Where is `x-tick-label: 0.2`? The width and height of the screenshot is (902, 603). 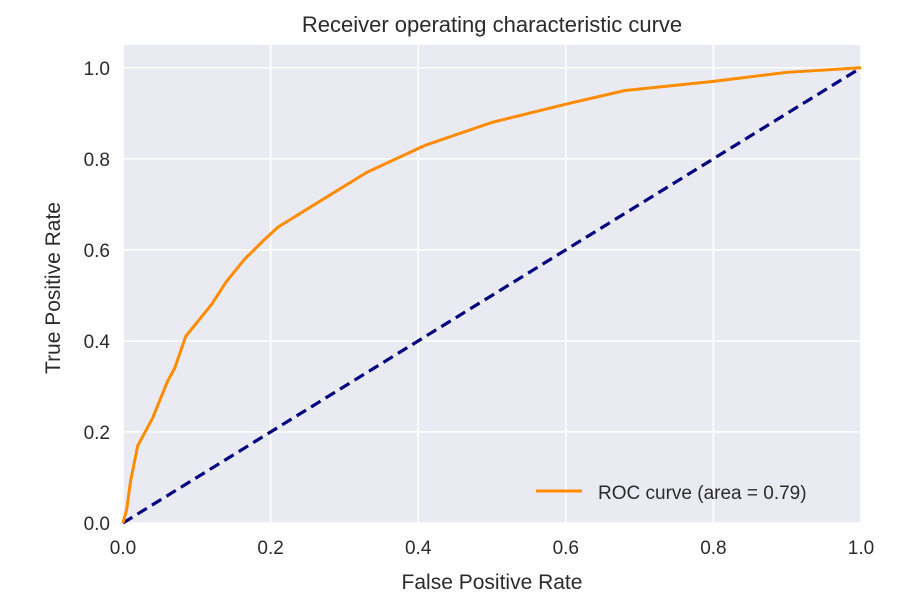
x-tick-label: 0.2 is located at coordinates (270, 548).